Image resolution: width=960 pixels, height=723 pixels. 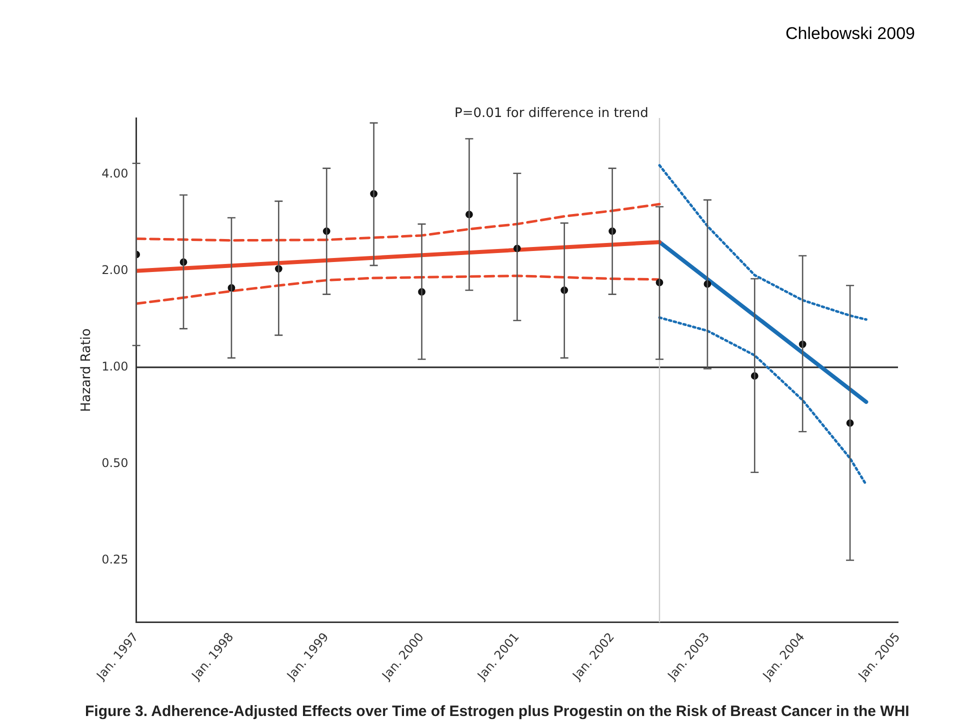 What do you see at coordinates (115, 270) in the screenshot?
I see `y-tick-label: 2.00` at bounding box center [115, 270].